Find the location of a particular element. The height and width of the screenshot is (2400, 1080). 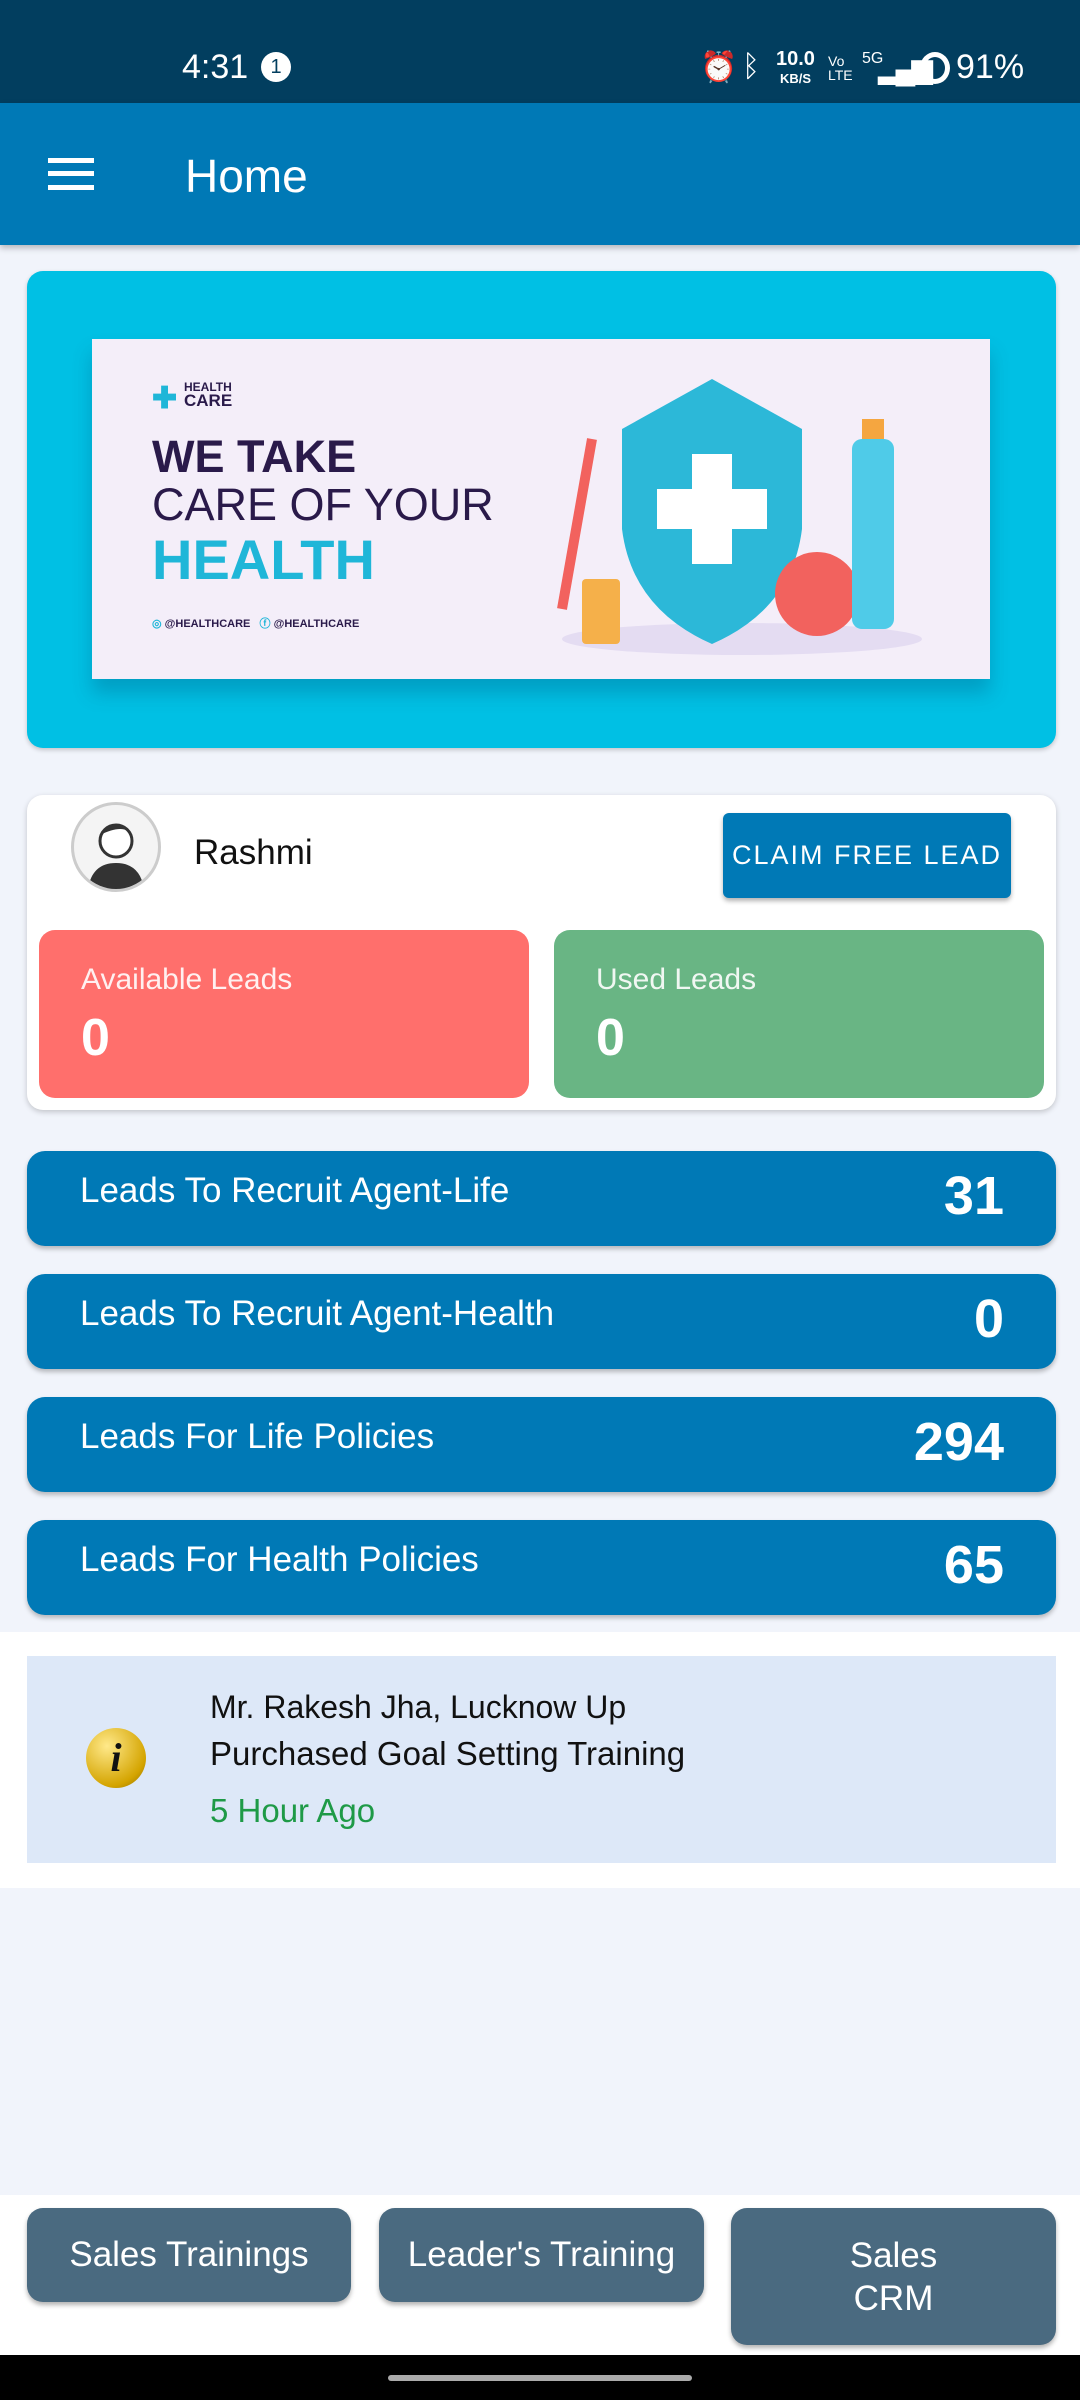

user-name: Rashmi is located at coordinates (253, 852).